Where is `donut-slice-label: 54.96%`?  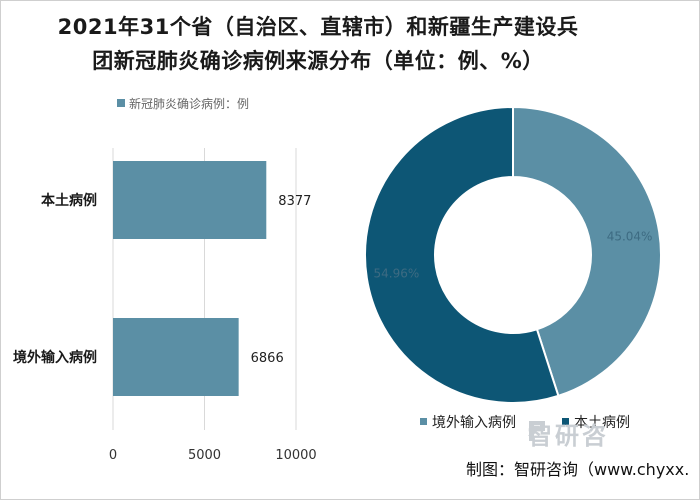
donut-slice-label: 54.96% is located at coordinates (397, 273).